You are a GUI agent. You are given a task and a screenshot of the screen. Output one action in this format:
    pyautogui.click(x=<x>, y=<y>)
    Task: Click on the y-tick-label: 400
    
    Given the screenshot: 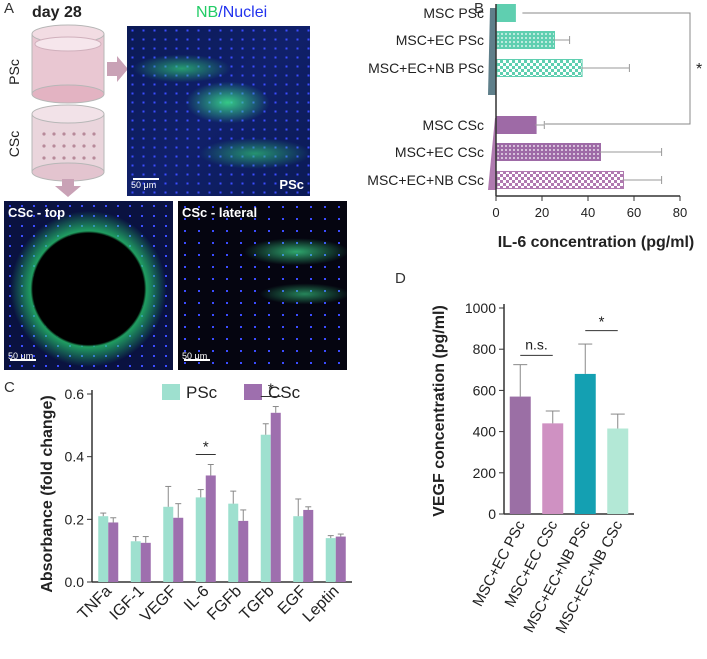 What is the action you would take?
    pyautogui.click(x=485, y=432)
    